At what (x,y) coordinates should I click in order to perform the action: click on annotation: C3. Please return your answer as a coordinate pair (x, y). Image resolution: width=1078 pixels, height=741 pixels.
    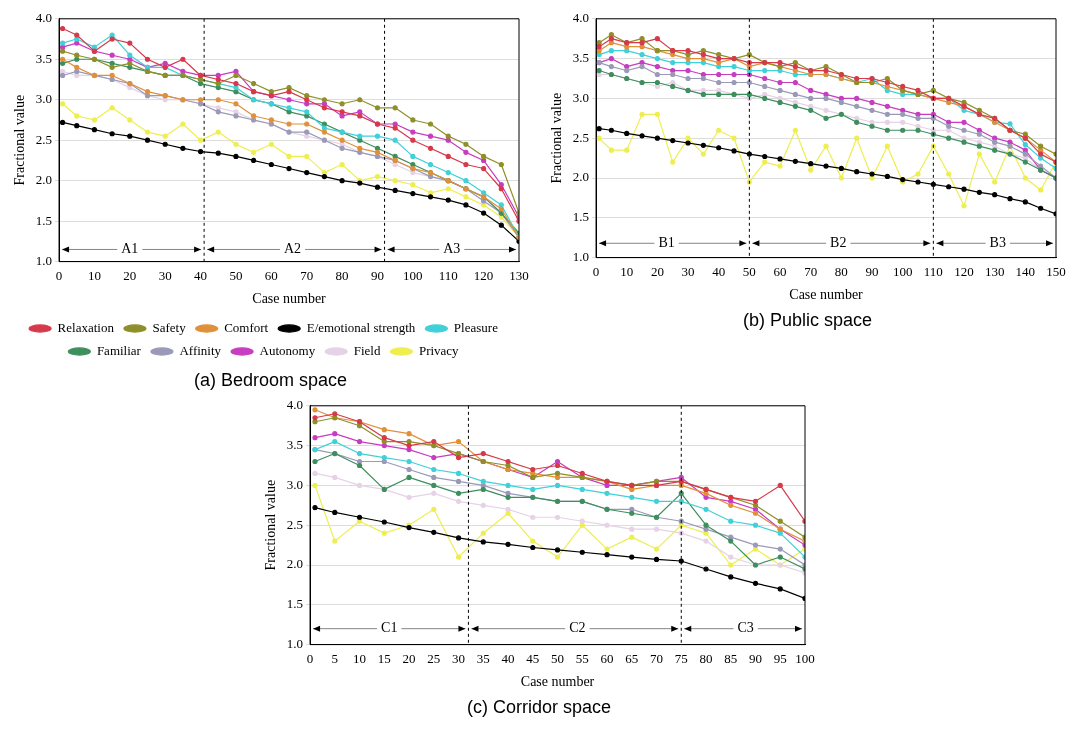
    Looking at the image, I should click on (745, 628).